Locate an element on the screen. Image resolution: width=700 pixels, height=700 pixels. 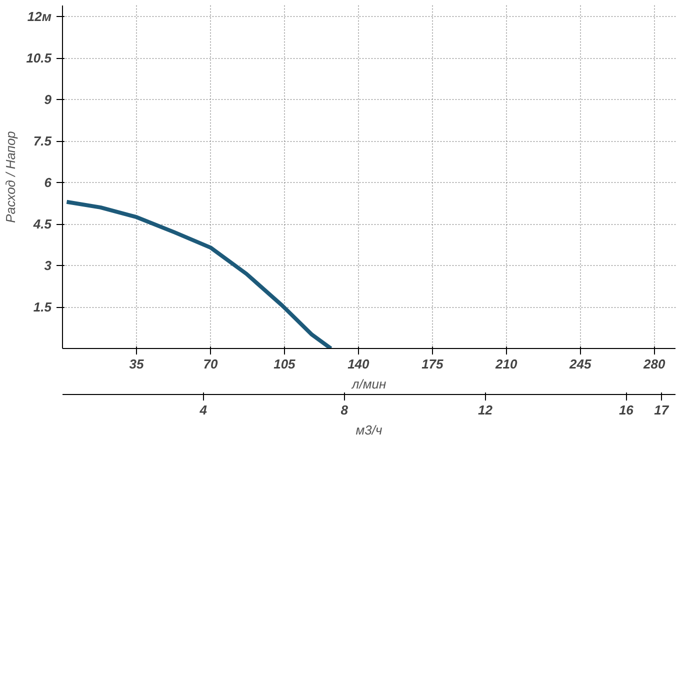
y-tick-label: 10.5 is located at coordinates (39, 58).